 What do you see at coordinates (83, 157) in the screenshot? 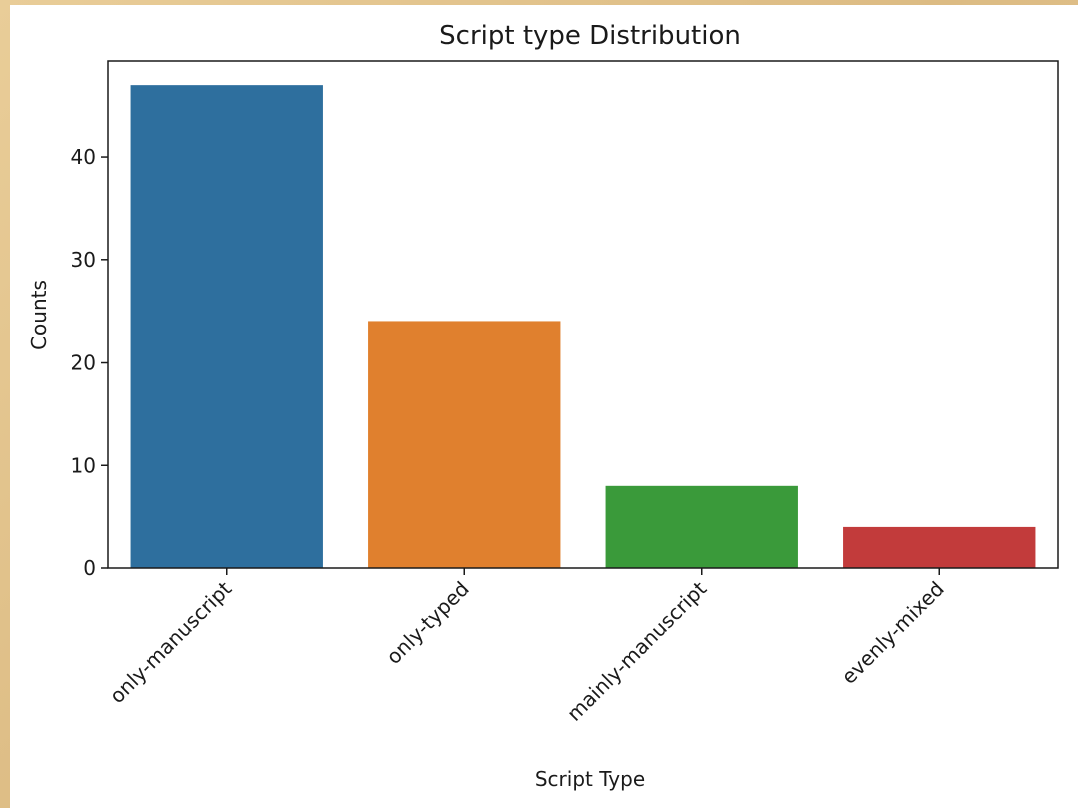
I see `y-tick-label: 40` at bounding box center [83, 157].